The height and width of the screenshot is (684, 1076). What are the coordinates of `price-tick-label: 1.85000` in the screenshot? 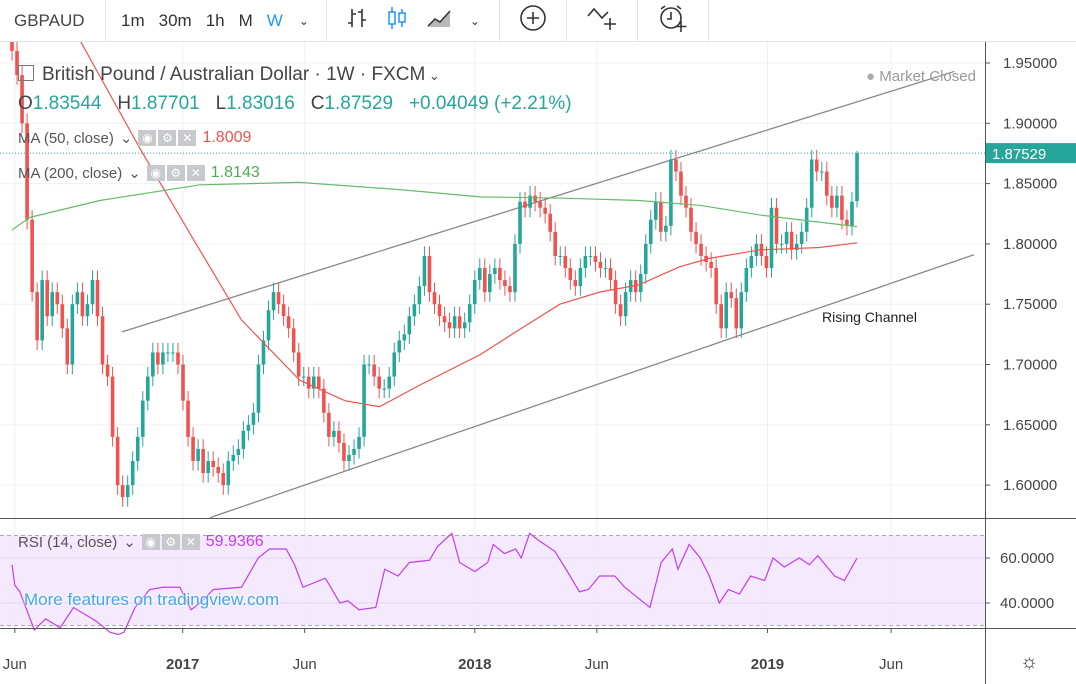 It's located at (1030, 184).